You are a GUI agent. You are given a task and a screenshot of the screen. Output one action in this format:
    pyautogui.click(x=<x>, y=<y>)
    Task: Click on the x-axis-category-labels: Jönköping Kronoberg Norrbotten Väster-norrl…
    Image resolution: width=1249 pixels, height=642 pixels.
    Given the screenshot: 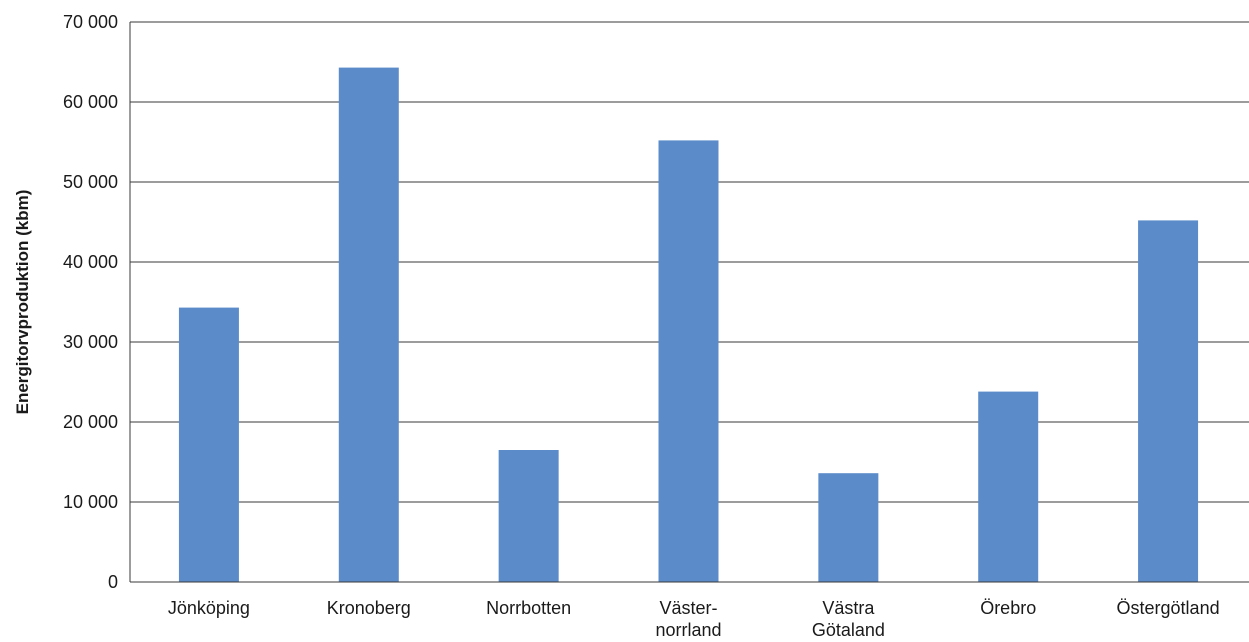 What is the action you would take?
    pyautogui.click(x=694, y=619)
    